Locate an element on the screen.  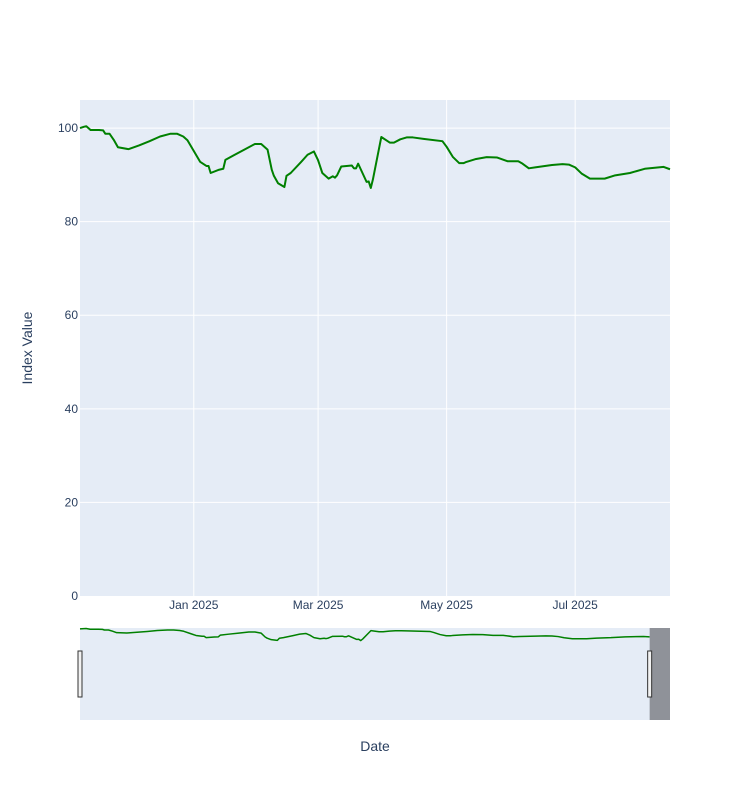
series-layer is located at coordinates (375, 157).